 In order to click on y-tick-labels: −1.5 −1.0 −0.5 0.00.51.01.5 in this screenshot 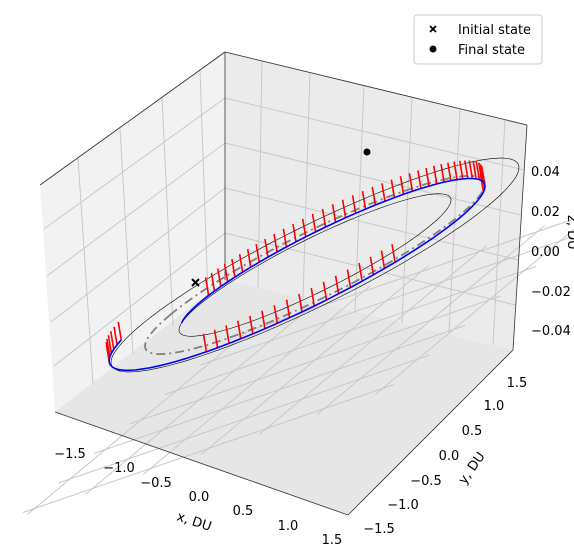, I will do `click(445, 456)`.